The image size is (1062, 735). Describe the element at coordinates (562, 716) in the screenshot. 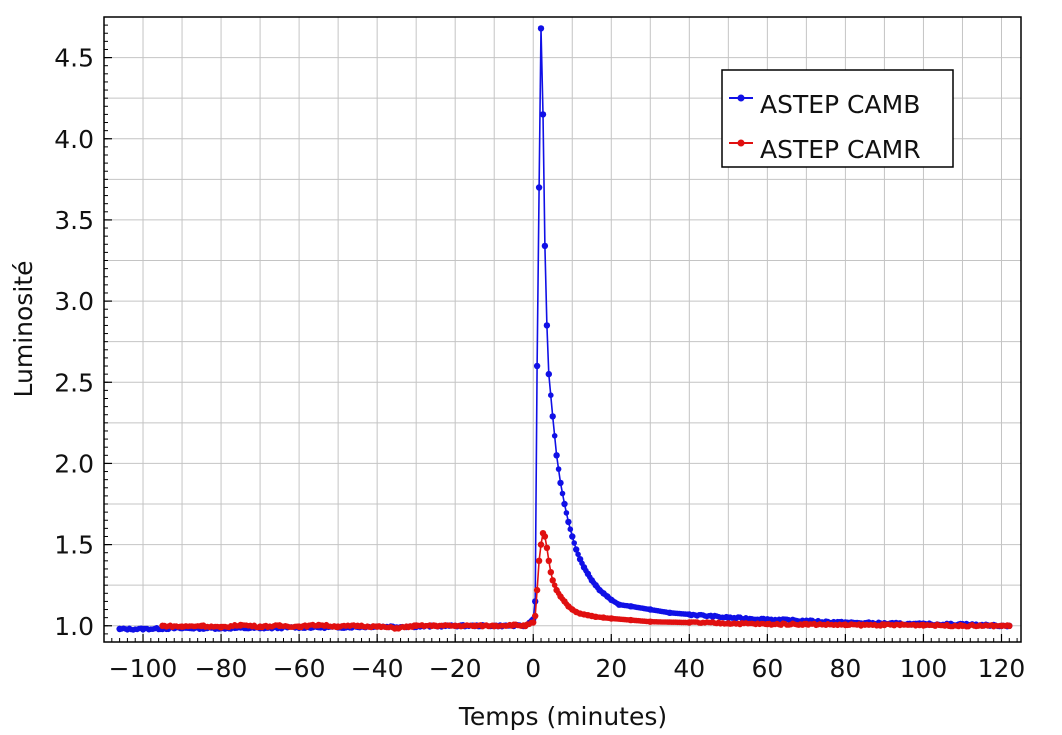

I see `x-axis-title: Temps (minutes)` at that location.